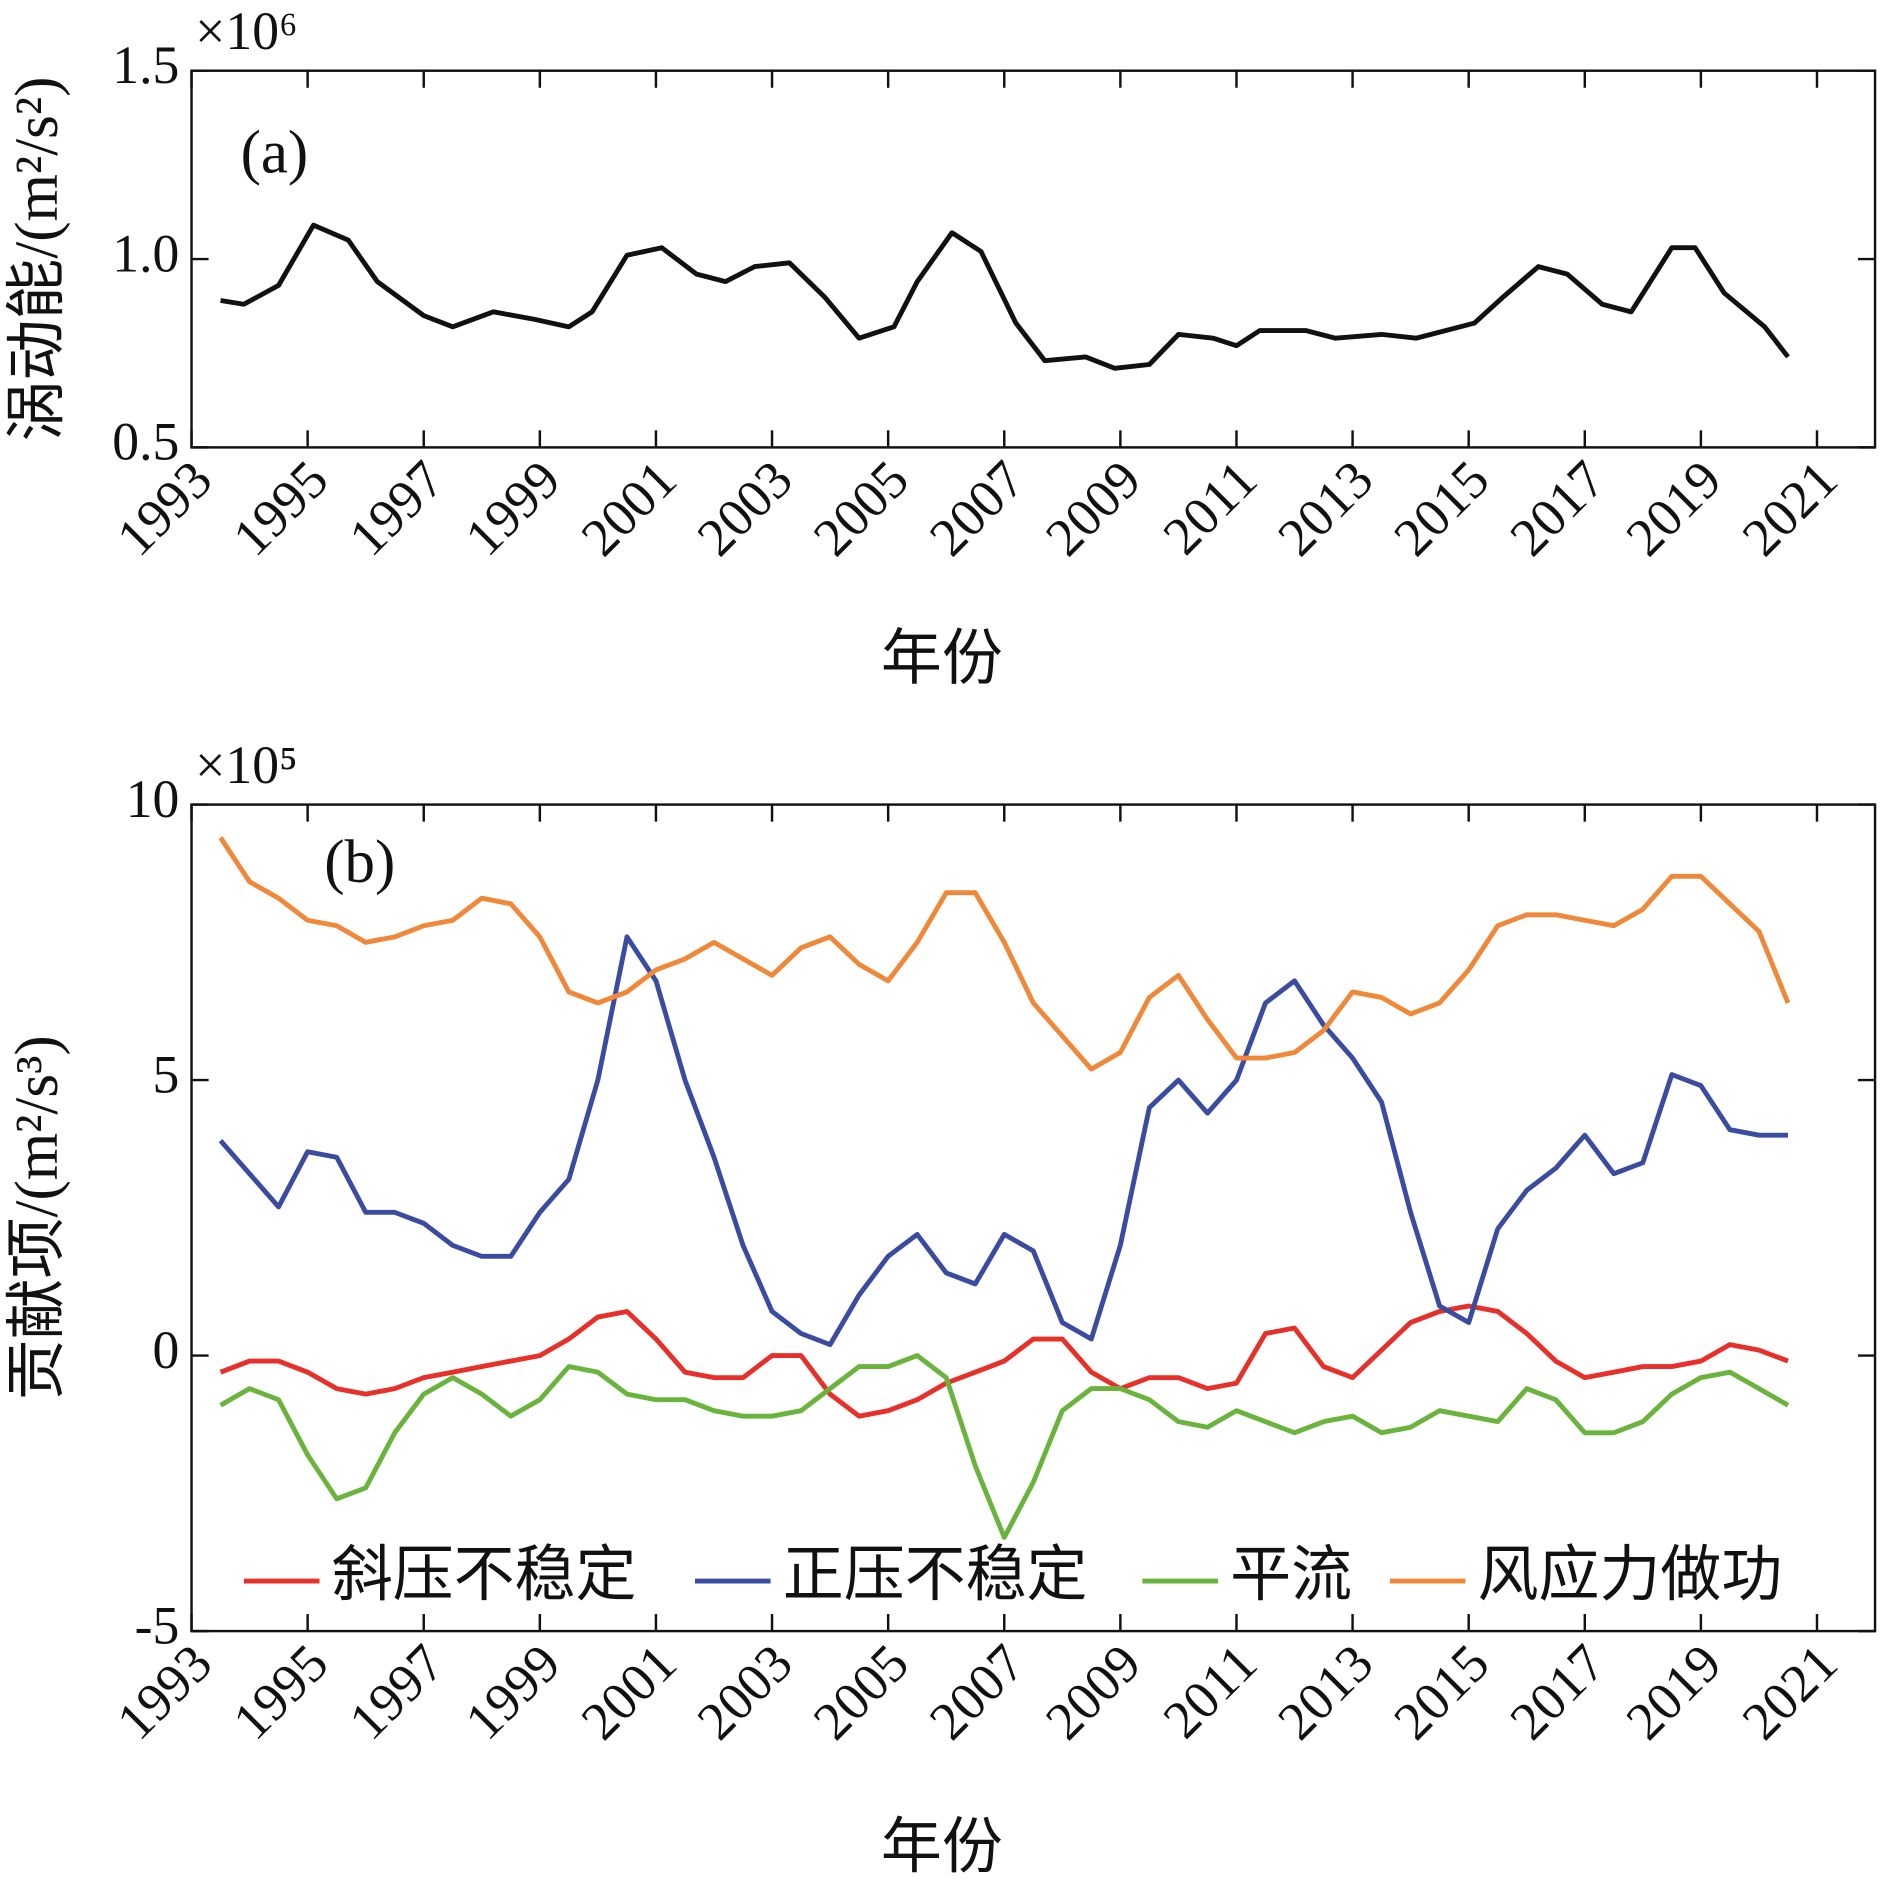  I want to click on y-tick-label: 0.5, so click(145, 442).